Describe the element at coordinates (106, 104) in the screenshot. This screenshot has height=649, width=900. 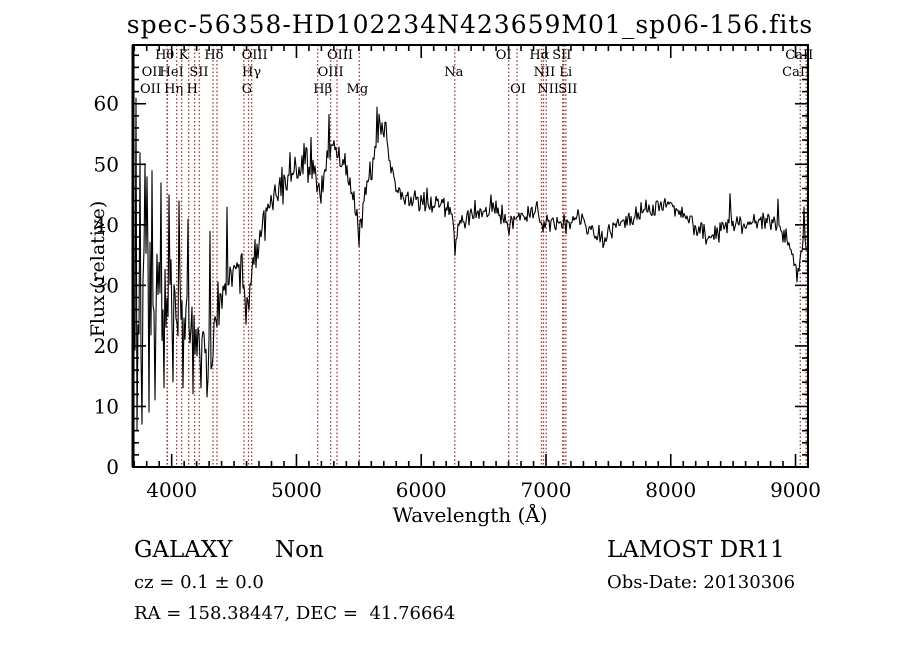
I see `y-tick-label: 60` at that location.